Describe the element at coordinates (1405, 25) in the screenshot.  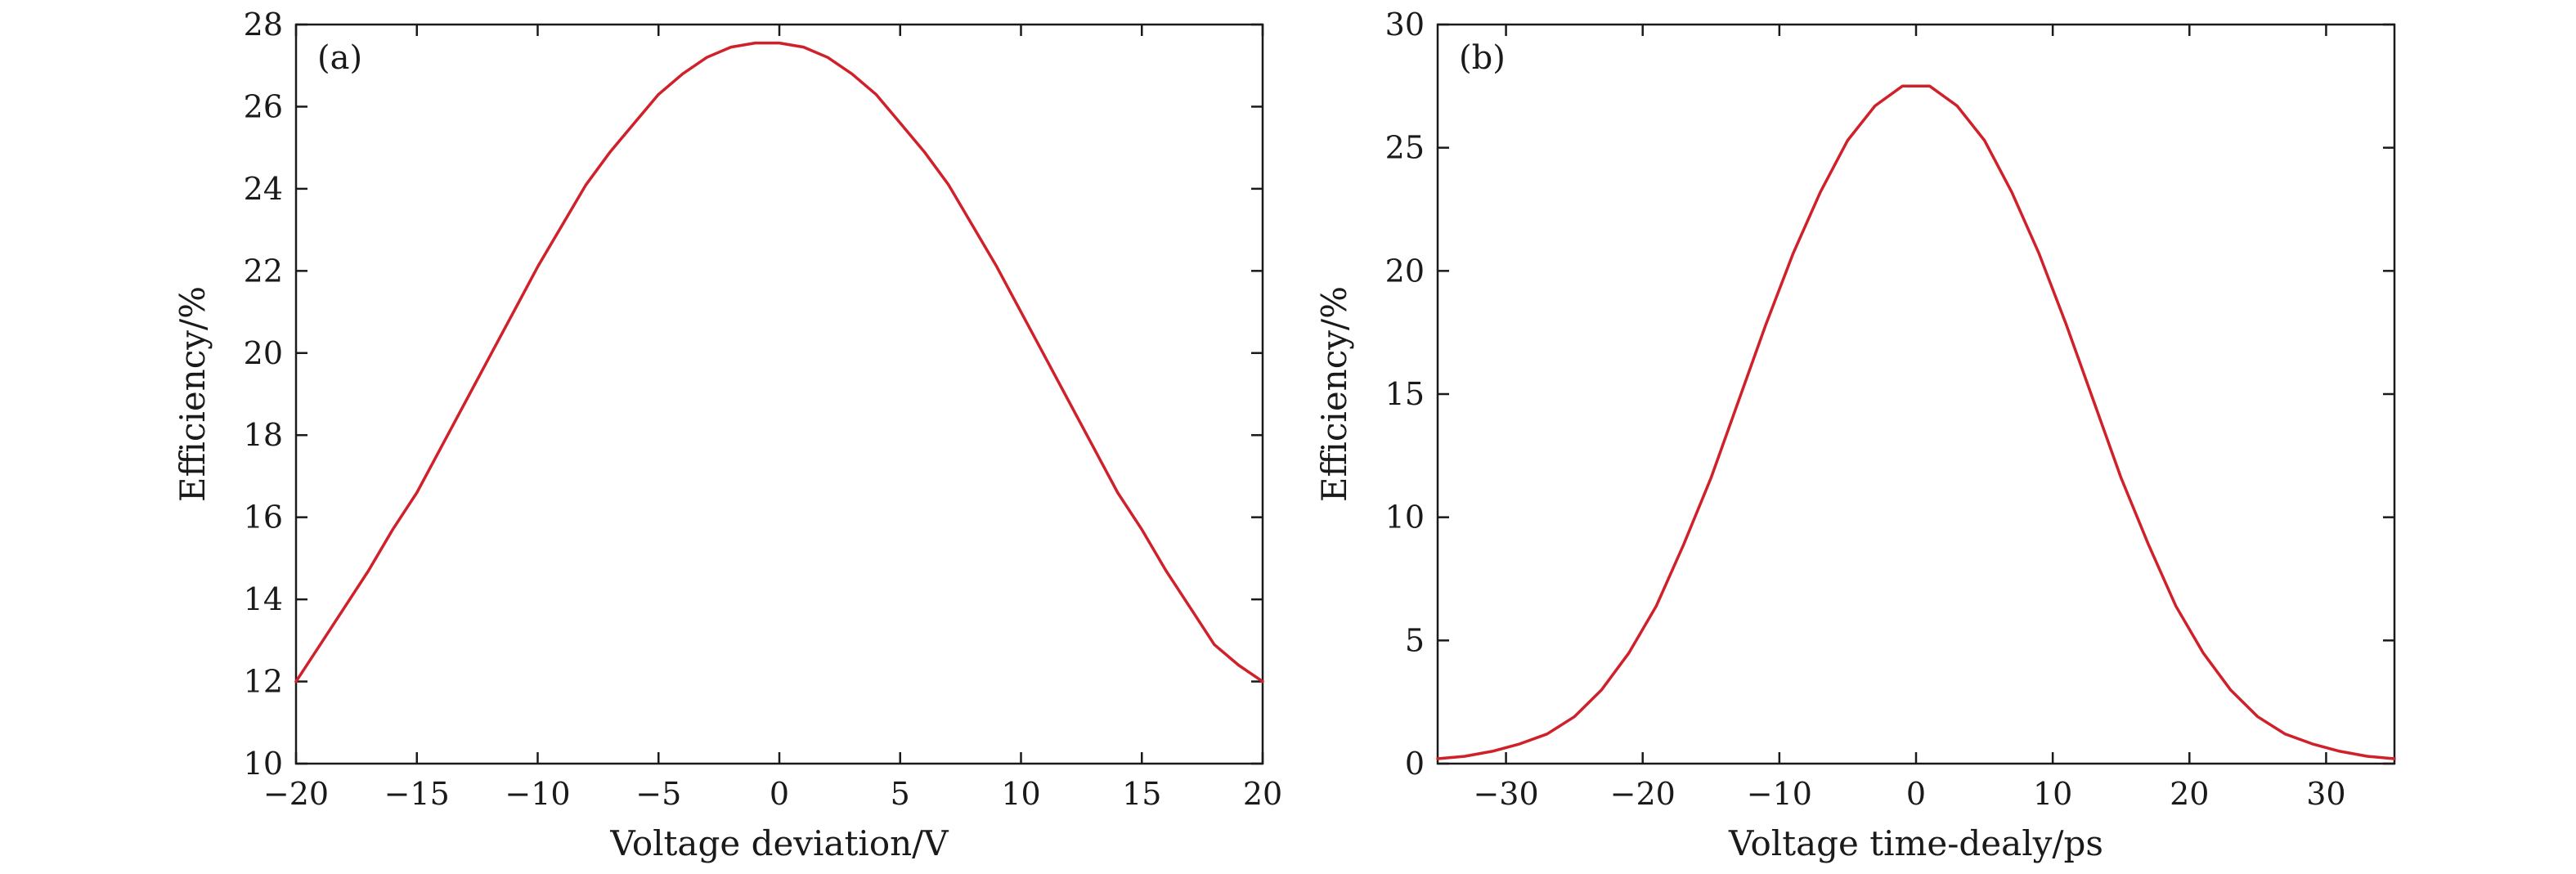
I see `y-tick-label-b: 30` at that location.